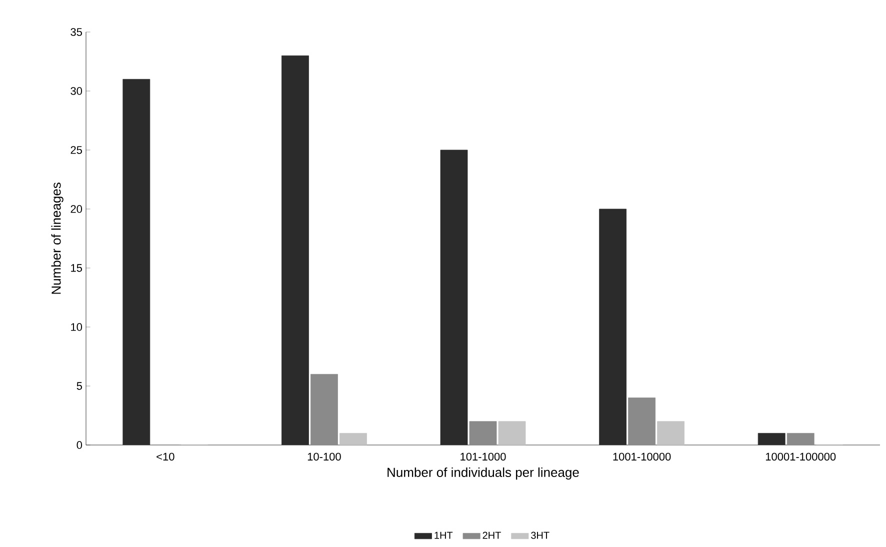  What do you see at coordinates (483, 456) in the screenshot?
I see `x-tick-label: 101-1000` at bounding box center [483, 456].